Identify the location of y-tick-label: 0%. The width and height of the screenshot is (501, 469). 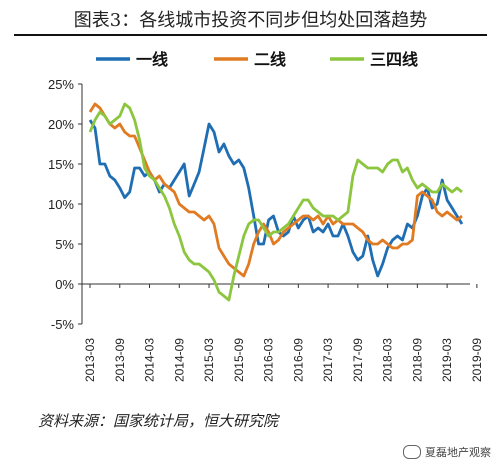
(64, 284).